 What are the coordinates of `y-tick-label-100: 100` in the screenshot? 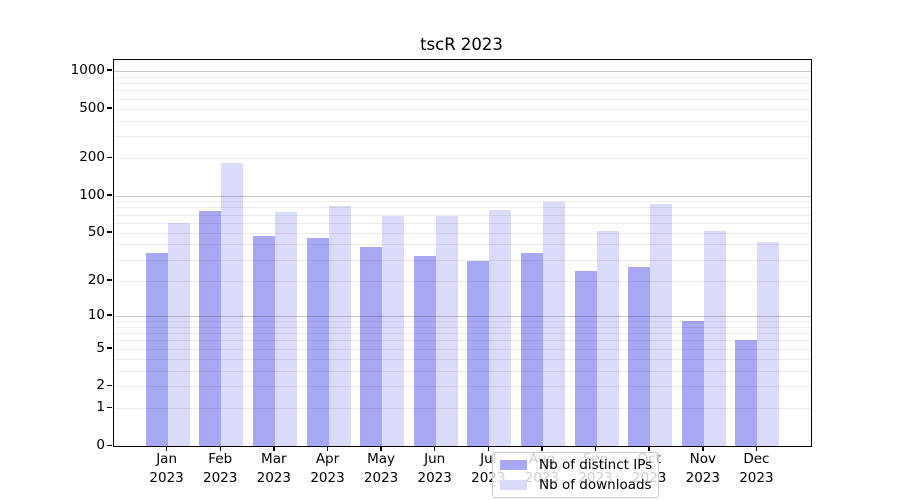 It's located at (92, 194).